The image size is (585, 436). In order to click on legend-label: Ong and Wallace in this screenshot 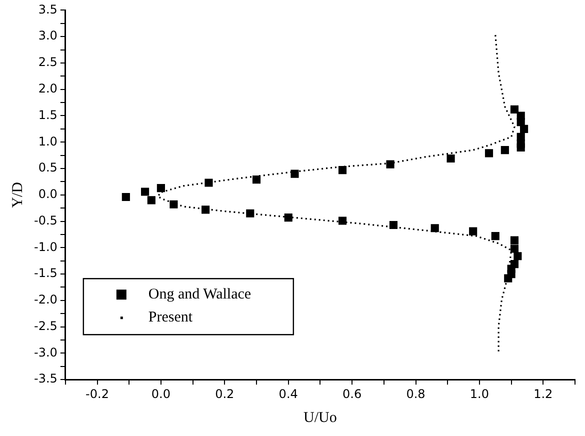, I will do `click(200, 294)`.